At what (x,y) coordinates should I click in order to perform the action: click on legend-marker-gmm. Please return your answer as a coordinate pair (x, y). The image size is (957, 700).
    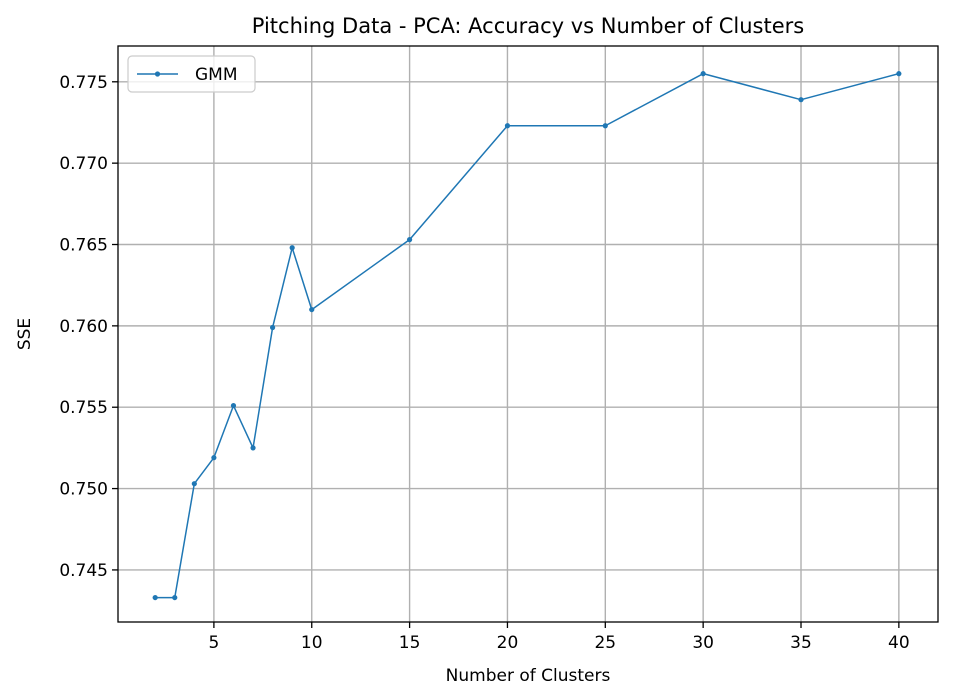
    Looking at the image, I should click on (157, 74).